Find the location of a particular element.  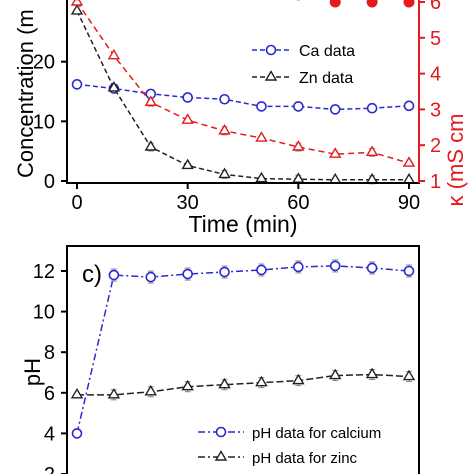

legend-item-ph-calcium: pH data for calcium is located at coordinates (289, 433).